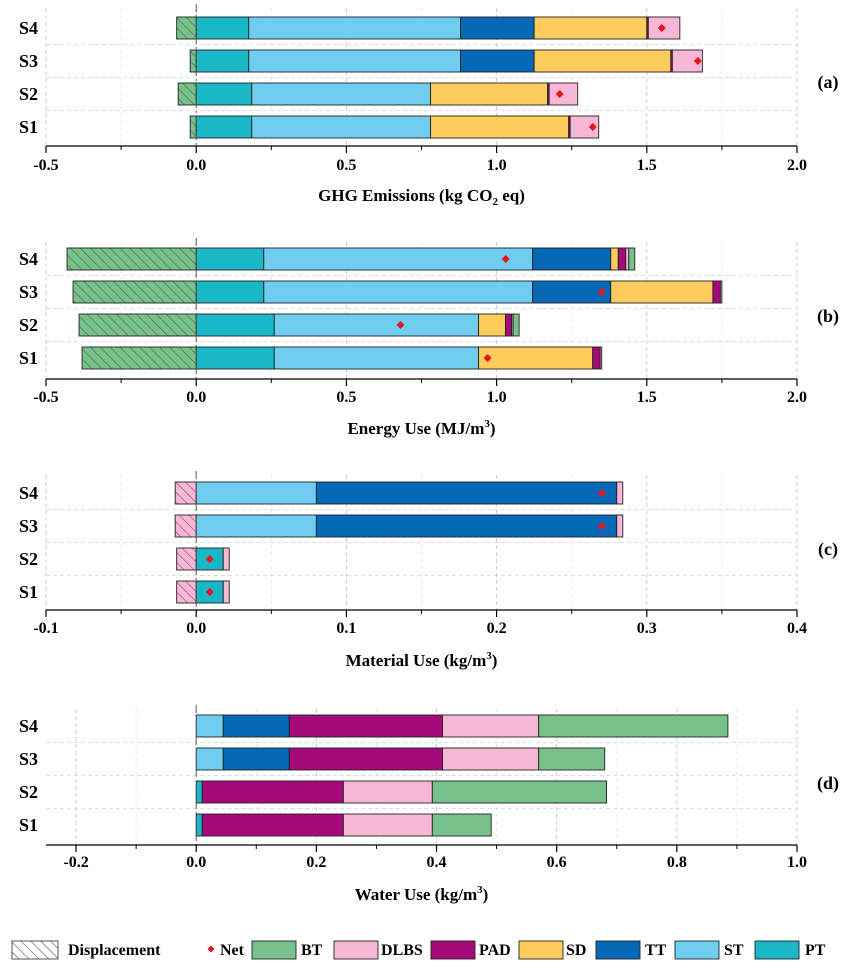 This screenshot has height=970, width=856. I want to click on legend-label: SD, so click(576, 950).